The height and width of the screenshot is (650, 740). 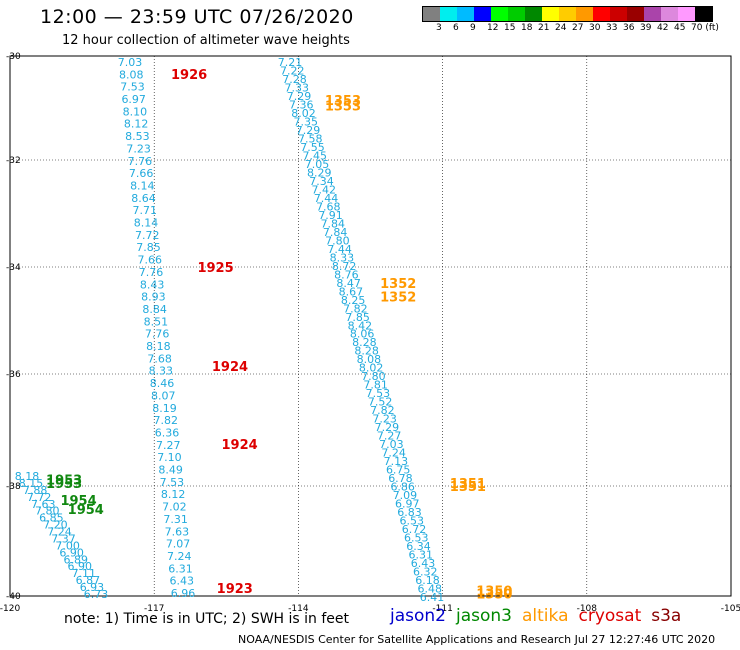 I want to click on swh-value: 8.29, so click(x=319, y=172).